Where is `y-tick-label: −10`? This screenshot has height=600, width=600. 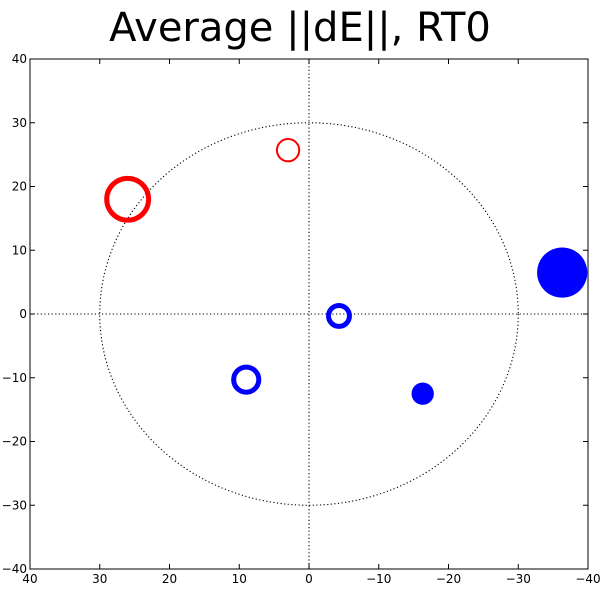 y-tick-label: −10 is located at coordinates (14, 378).